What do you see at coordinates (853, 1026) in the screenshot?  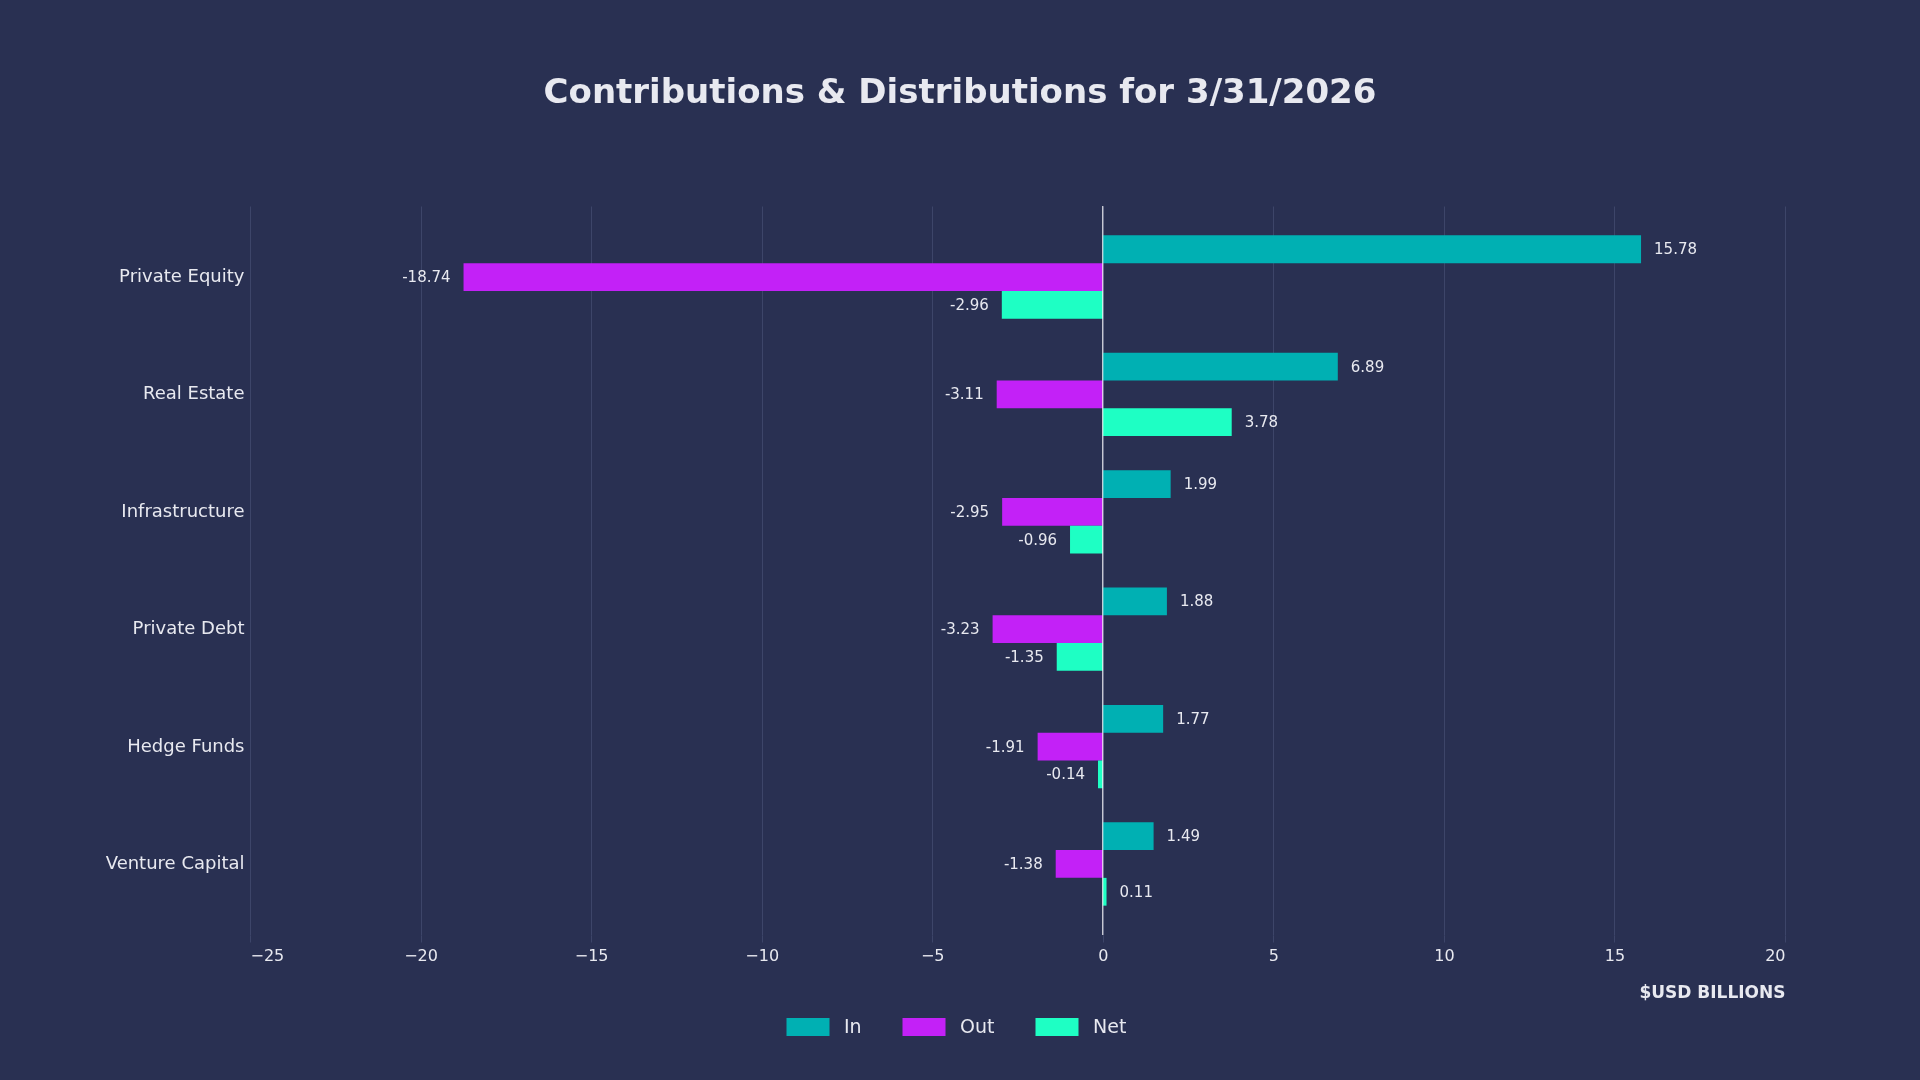 I see `legend-label: In` at bounding box center [853, 1026].